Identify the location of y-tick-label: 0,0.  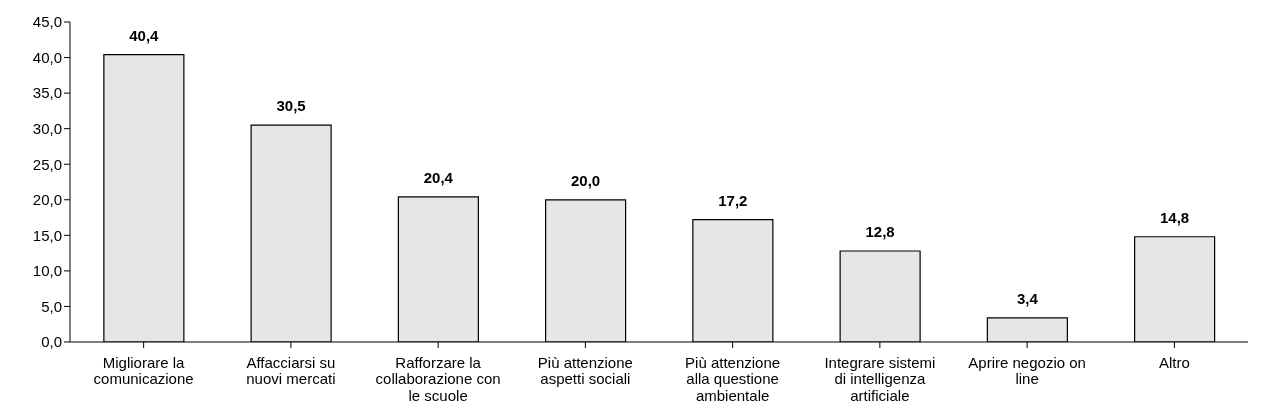
(51, 342).